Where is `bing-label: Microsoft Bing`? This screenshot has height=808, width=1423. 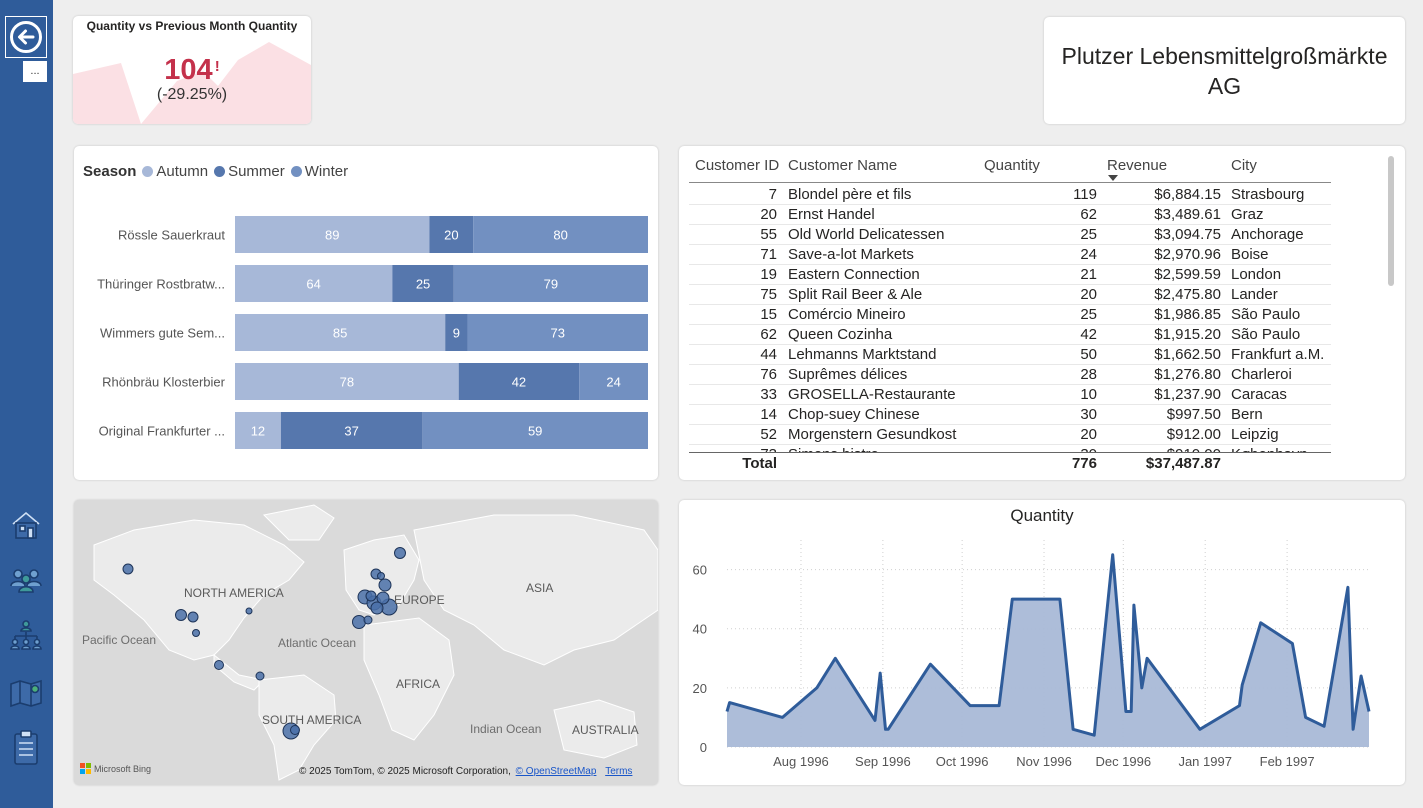
bing-label: Microsoft Bing is located at coordinates (123, 768).